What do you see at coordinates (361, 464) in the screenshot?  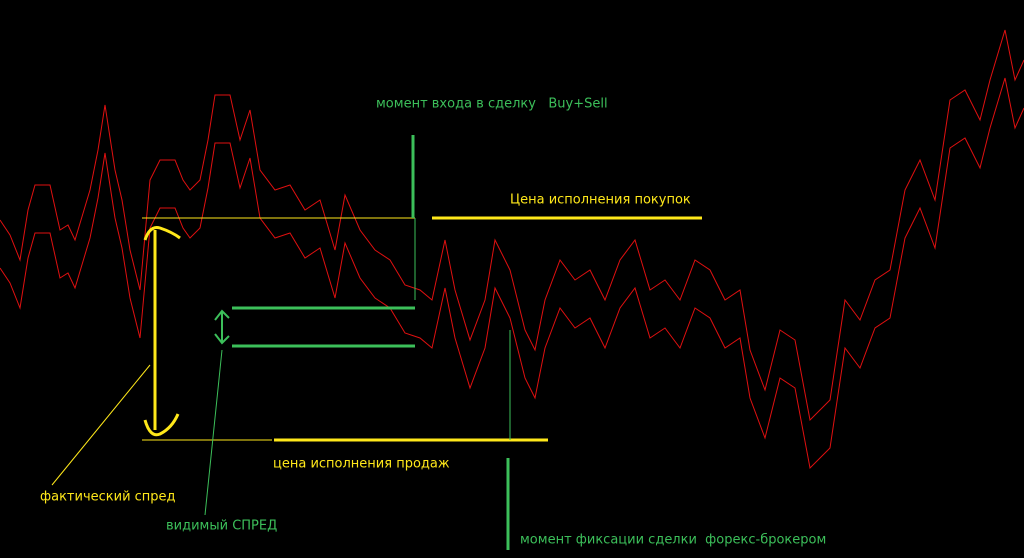 I see `sell-label: цена исполнения продаж` at bounding box center [361, 464].